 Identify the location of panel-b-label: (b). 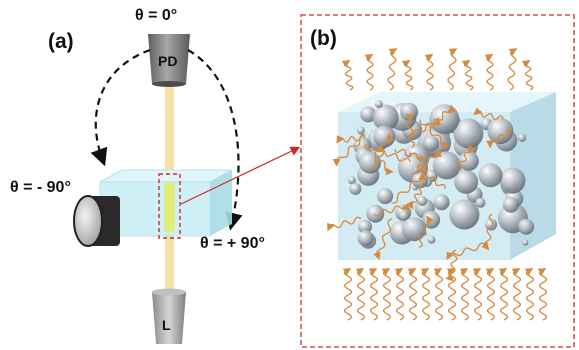
(323, 38).